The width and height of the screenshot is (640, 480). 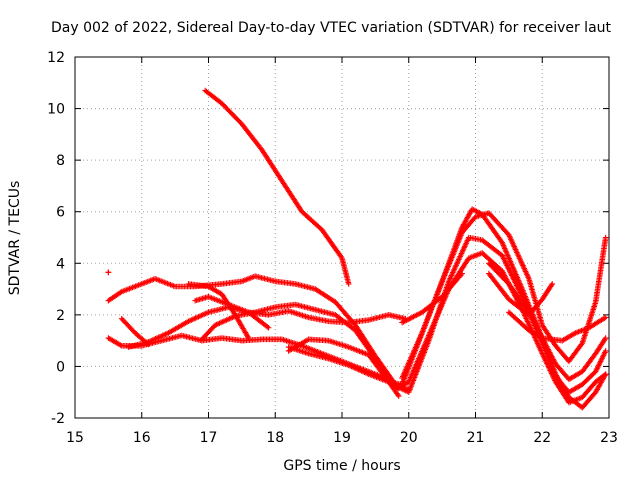 I want to click on y-axis-title: SDTVAR / TECUs, so click(x=15, y=238).